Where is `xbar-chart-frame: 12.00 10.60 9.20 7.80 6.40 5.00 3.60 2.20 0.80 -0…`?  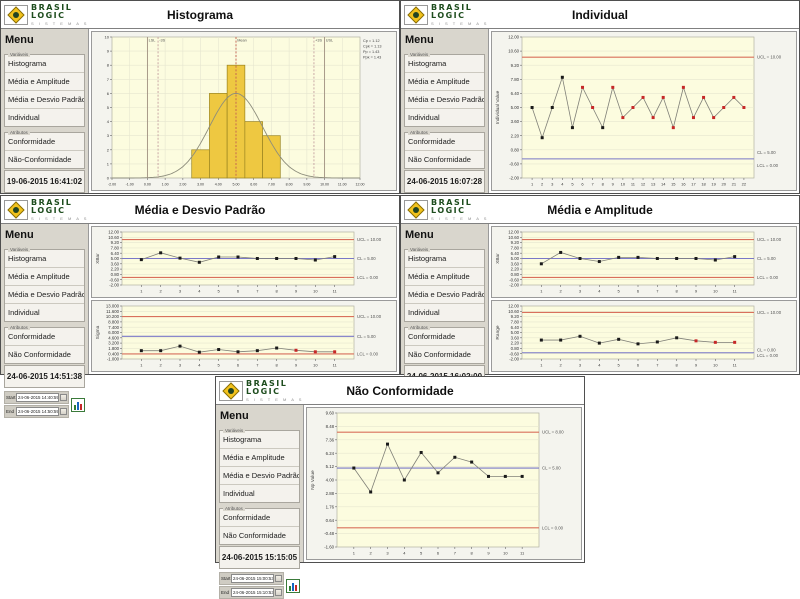
xbar-chart-frame: 12.00 10.60 9.20 7.80 6.40 5.00 3.60 2.20 0.80 -0… is located at coordinates (244, 262).